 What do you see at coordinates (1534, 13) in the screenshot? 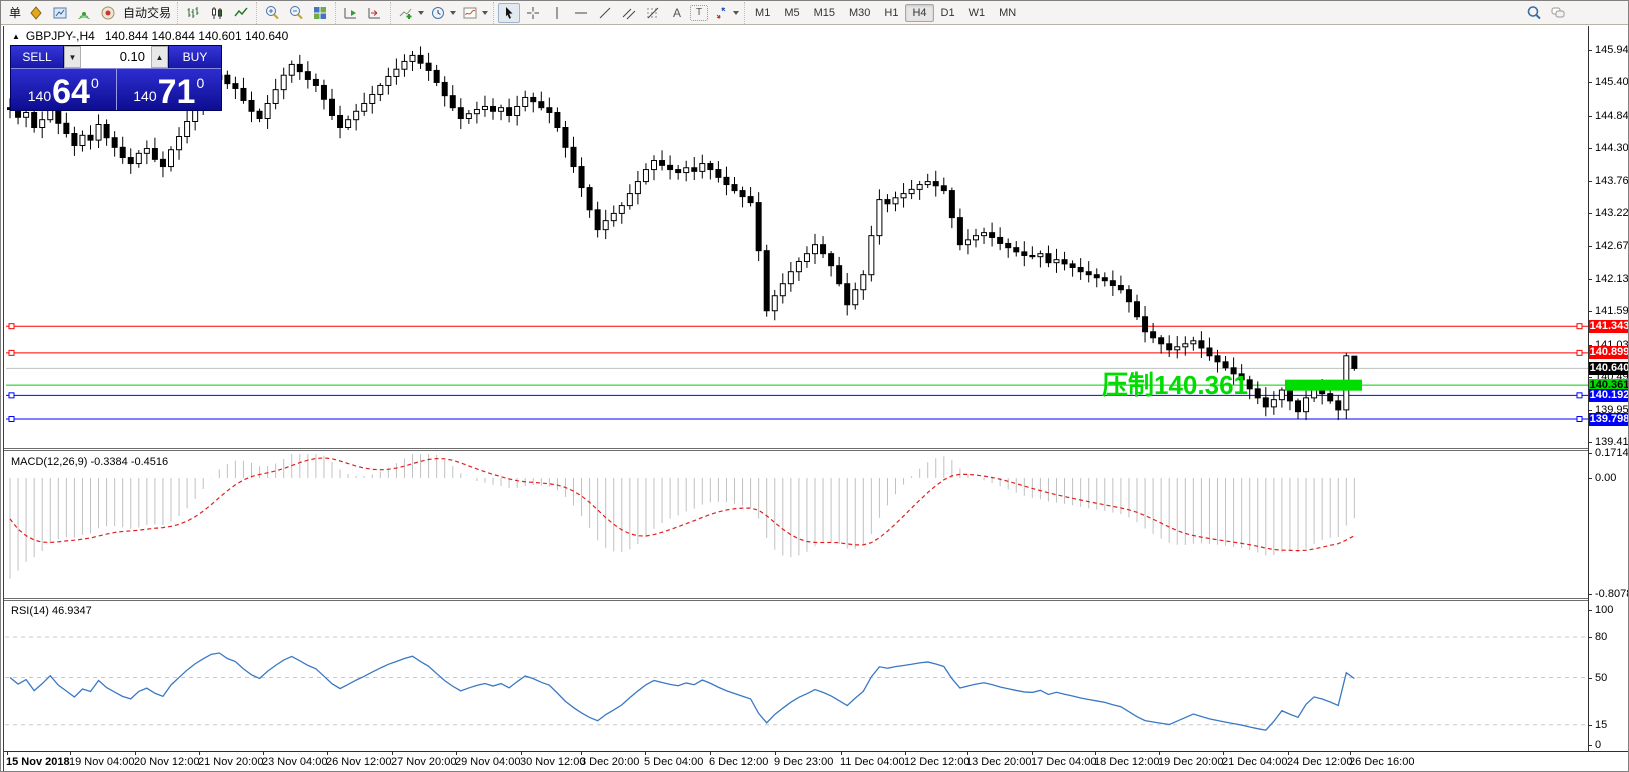
I see `search-icon` at bounding box center [1534, 13].